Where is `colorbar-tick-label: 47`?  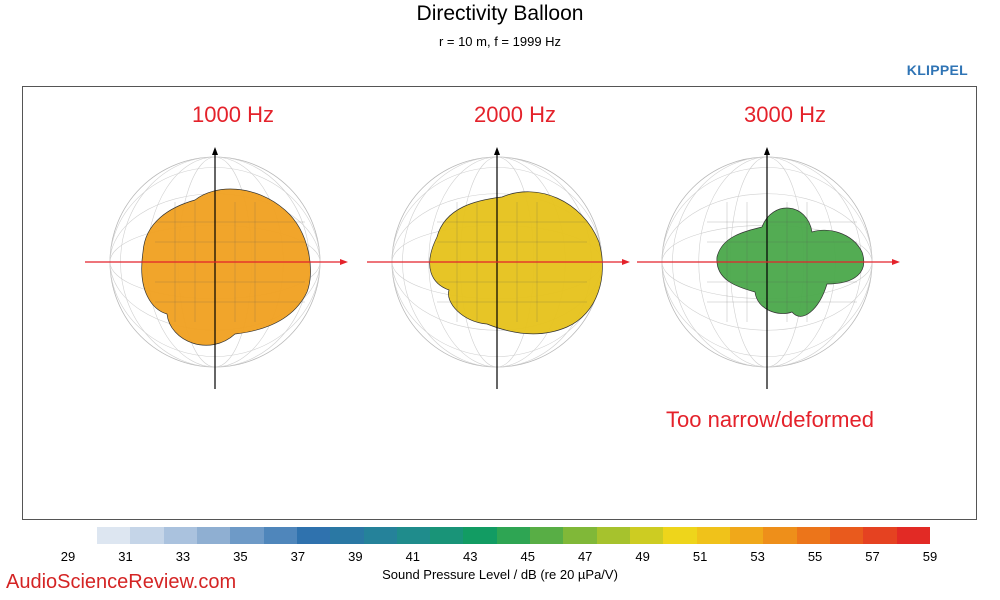
colorbar-tick-label: 47 is located at coordinates (585, 556).